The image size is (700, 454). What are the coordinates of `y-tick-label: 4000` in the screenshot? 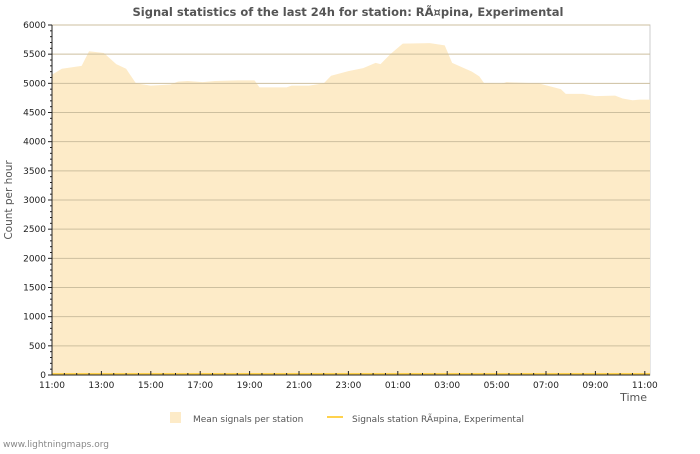 It's located at (34, 143).